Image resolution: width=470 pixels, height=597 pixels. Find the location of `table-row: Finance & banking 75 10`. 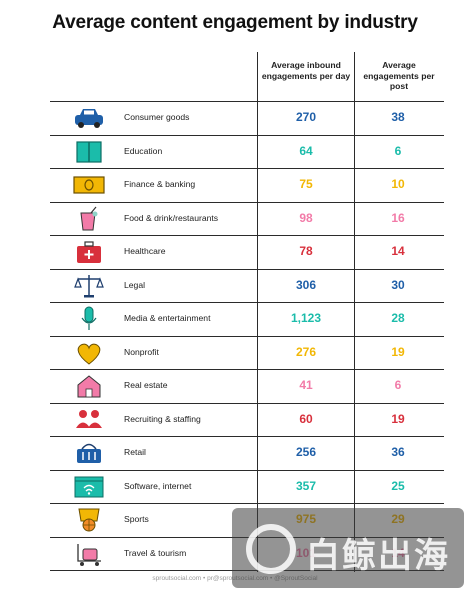

table-row: Finance & banking 75 10 is located at coordinates (247, 185).